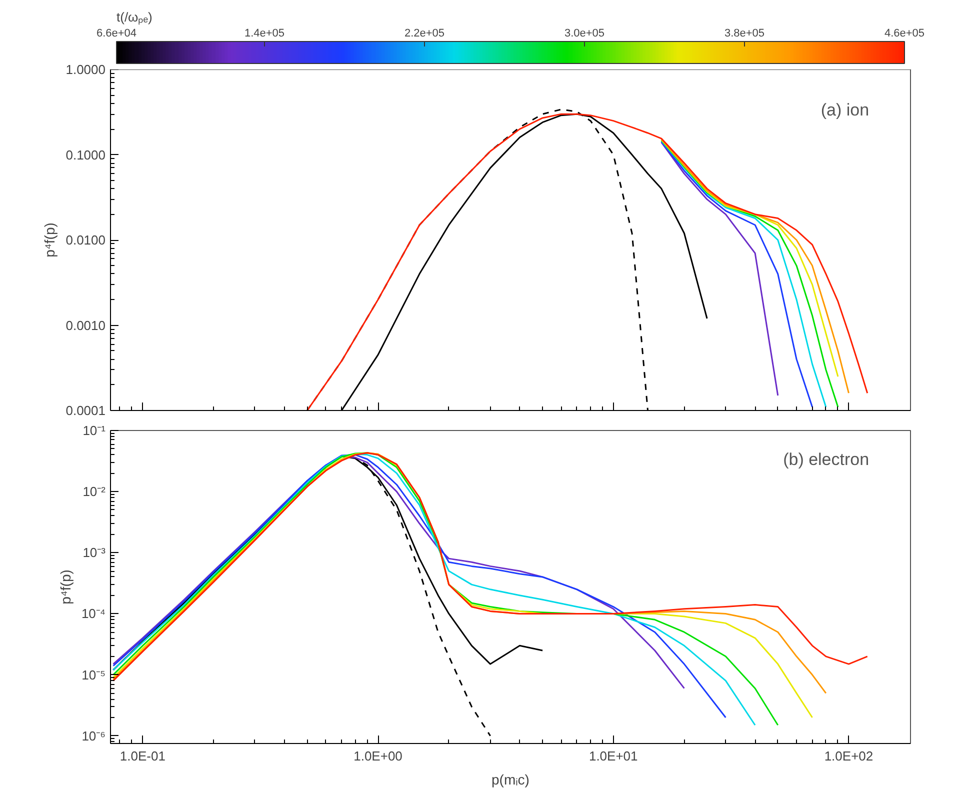 The height and width of the screenshot is (794, 954). I want to click on color-bar-label: 3.0e+05, so click(584, 34).